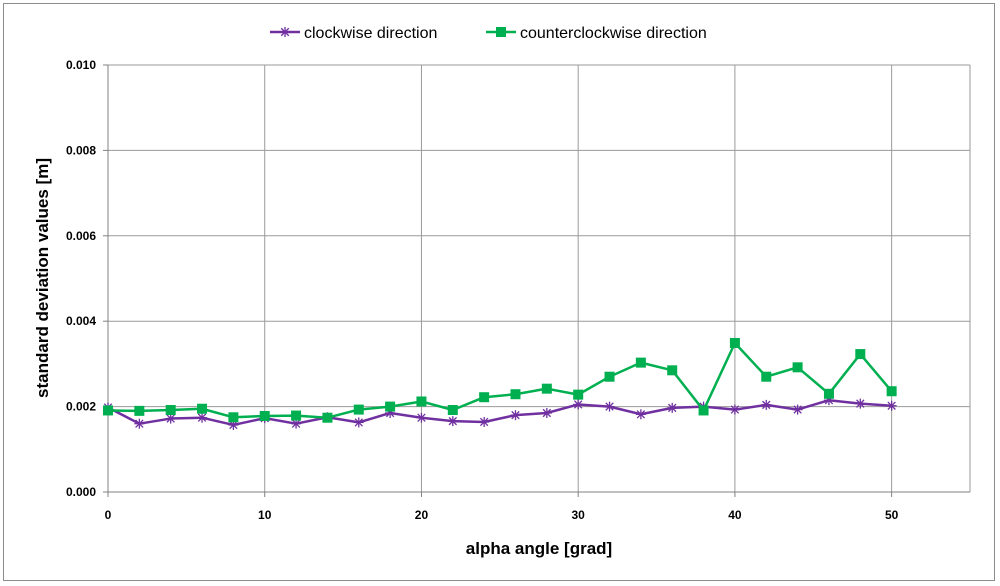 This screenshot has height=586, width=1000. I want to click on legend-asterisk-marker, so click(285, 32).